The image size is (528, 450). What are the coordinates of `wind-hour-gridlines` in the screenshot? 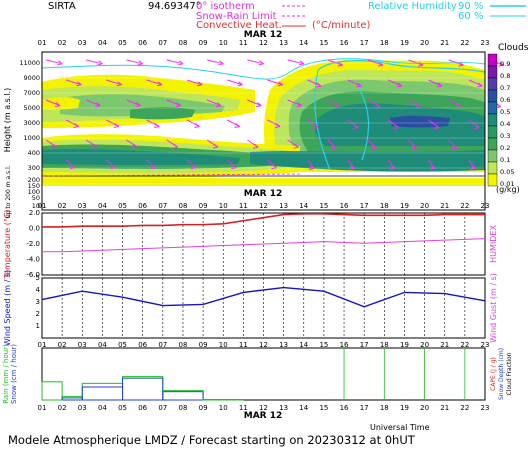 It's located at (263, 308).